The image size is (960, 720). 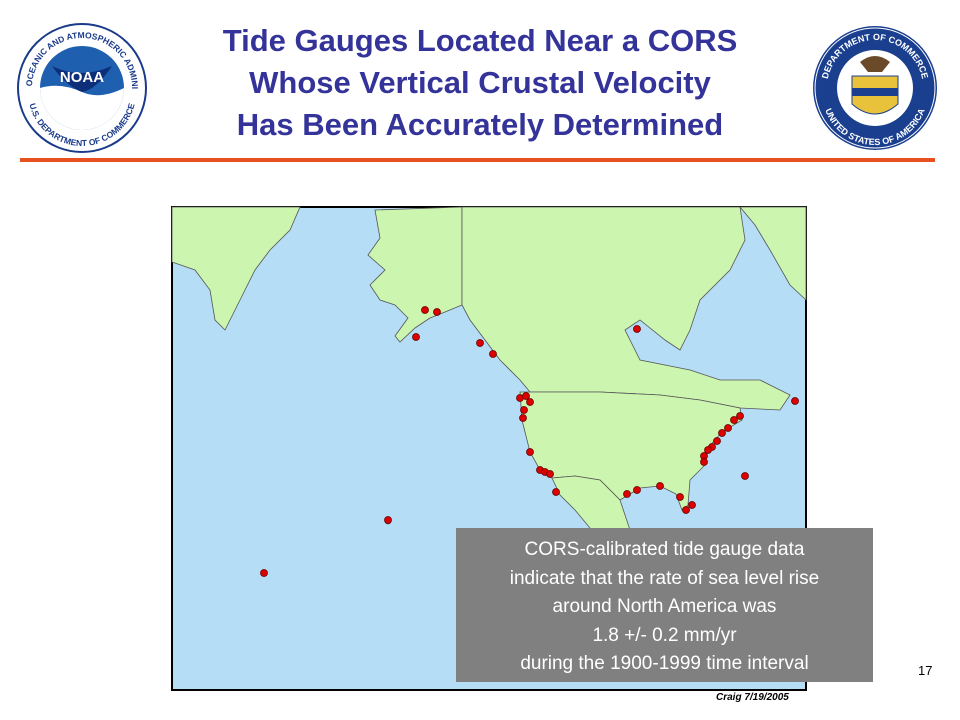 I want to click on map-credit: Craig 7/19/2005, so click(x=752, y=697).